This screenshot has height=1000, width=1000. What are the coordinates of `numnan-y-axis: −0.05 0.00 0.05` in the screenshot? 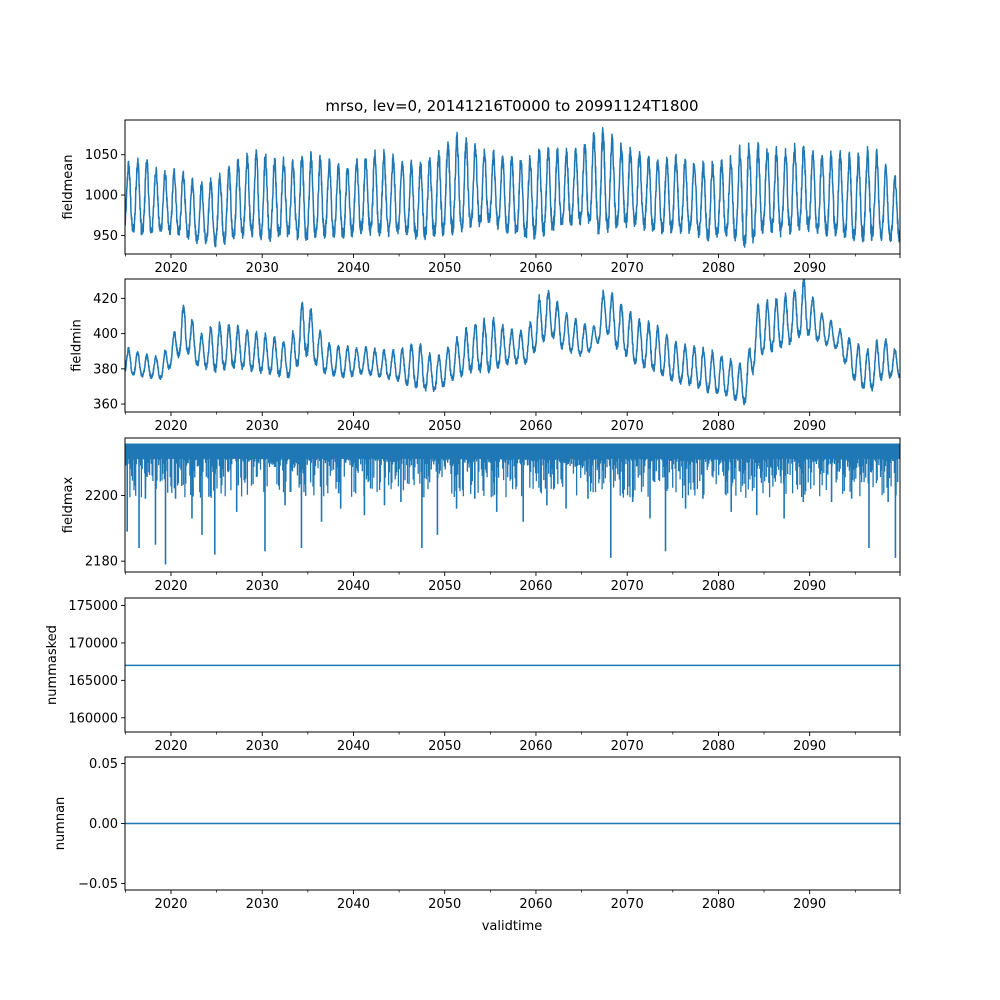 It's located at (101, 824).